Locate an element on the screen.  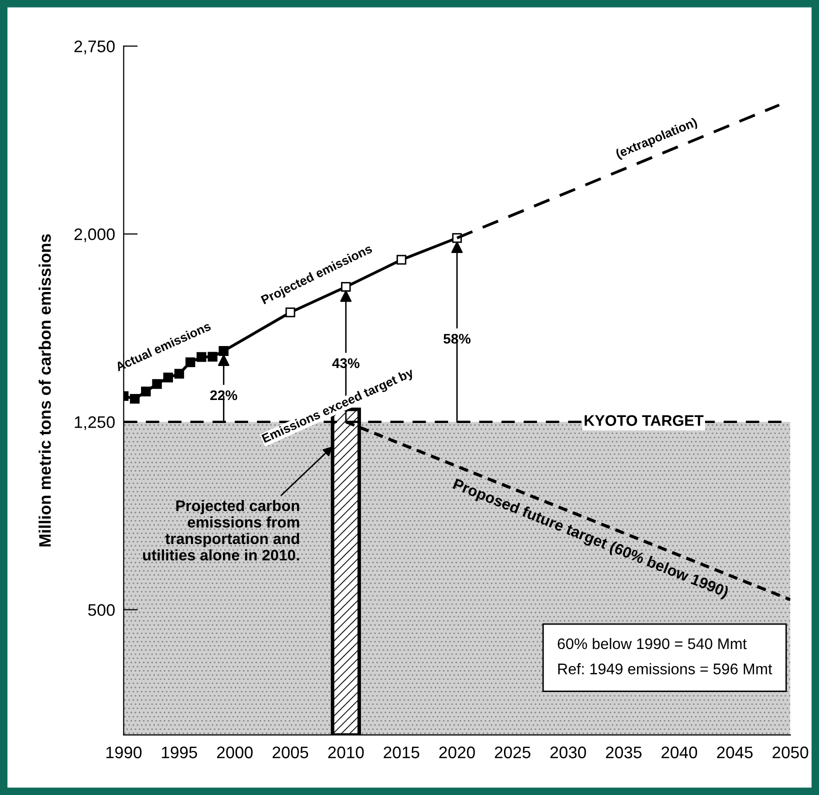
x-tick-label: 2005 is located at coordinates (290, 752).